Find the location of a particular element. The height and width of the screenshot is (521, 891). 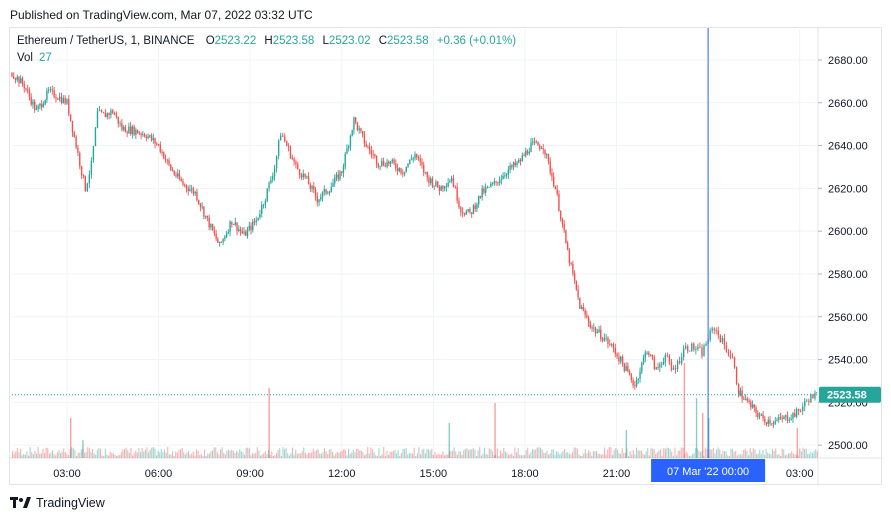

symbol-title: Ethereum / TetherUS, 1, BINANCE is located at coordinates (106, 41).